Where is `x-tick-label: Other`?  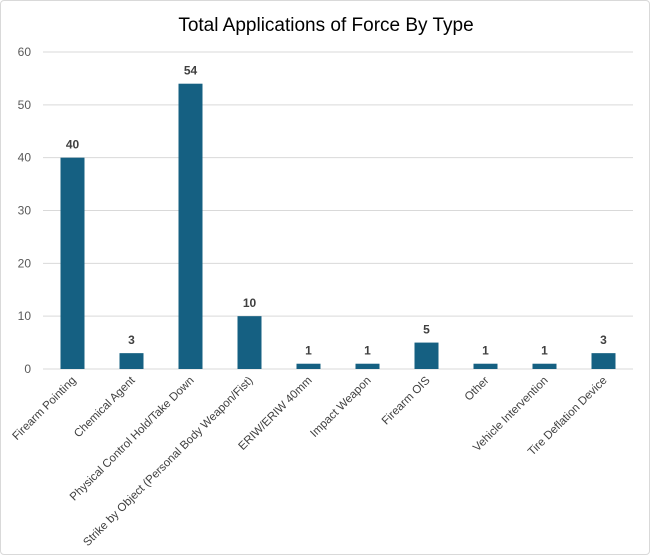 x-tick-label: Other is located at coordinates (477, 389).